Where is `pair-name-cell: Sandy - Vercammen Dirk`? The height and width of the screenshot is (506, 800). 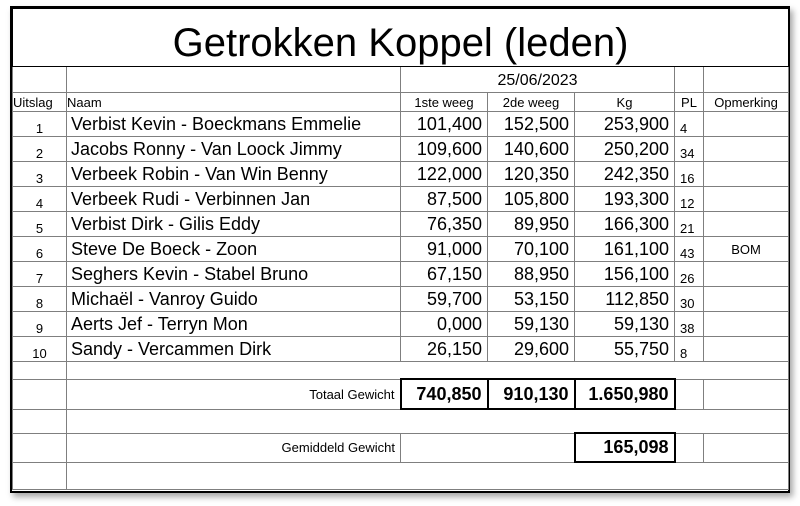
pair-name-cell: Sandy - Vercammen Dirk is located at coordinates (233, 349).